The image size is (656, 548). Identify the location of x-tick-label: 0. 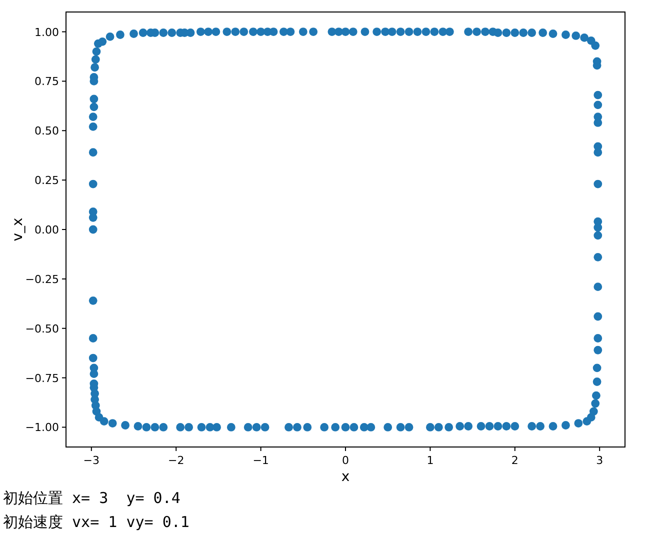
(345, 460).